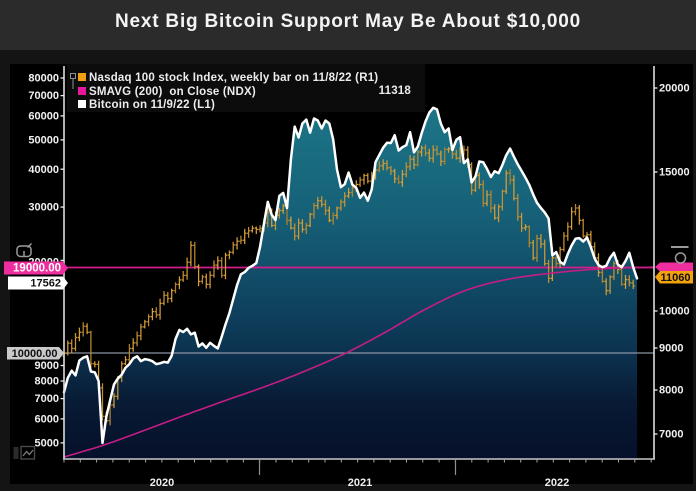  What do you see at coordinates (152, 105) in the screenshot?
I see `svg-text: Bitcoin on 11/9/22 (L1)` at bounding box center [152, 105].